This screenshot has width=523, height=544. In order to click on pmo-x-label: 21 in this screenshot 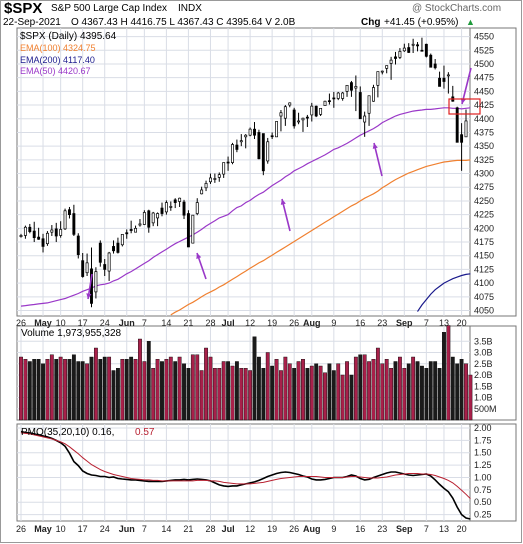, I will do `click(188, 529)`.